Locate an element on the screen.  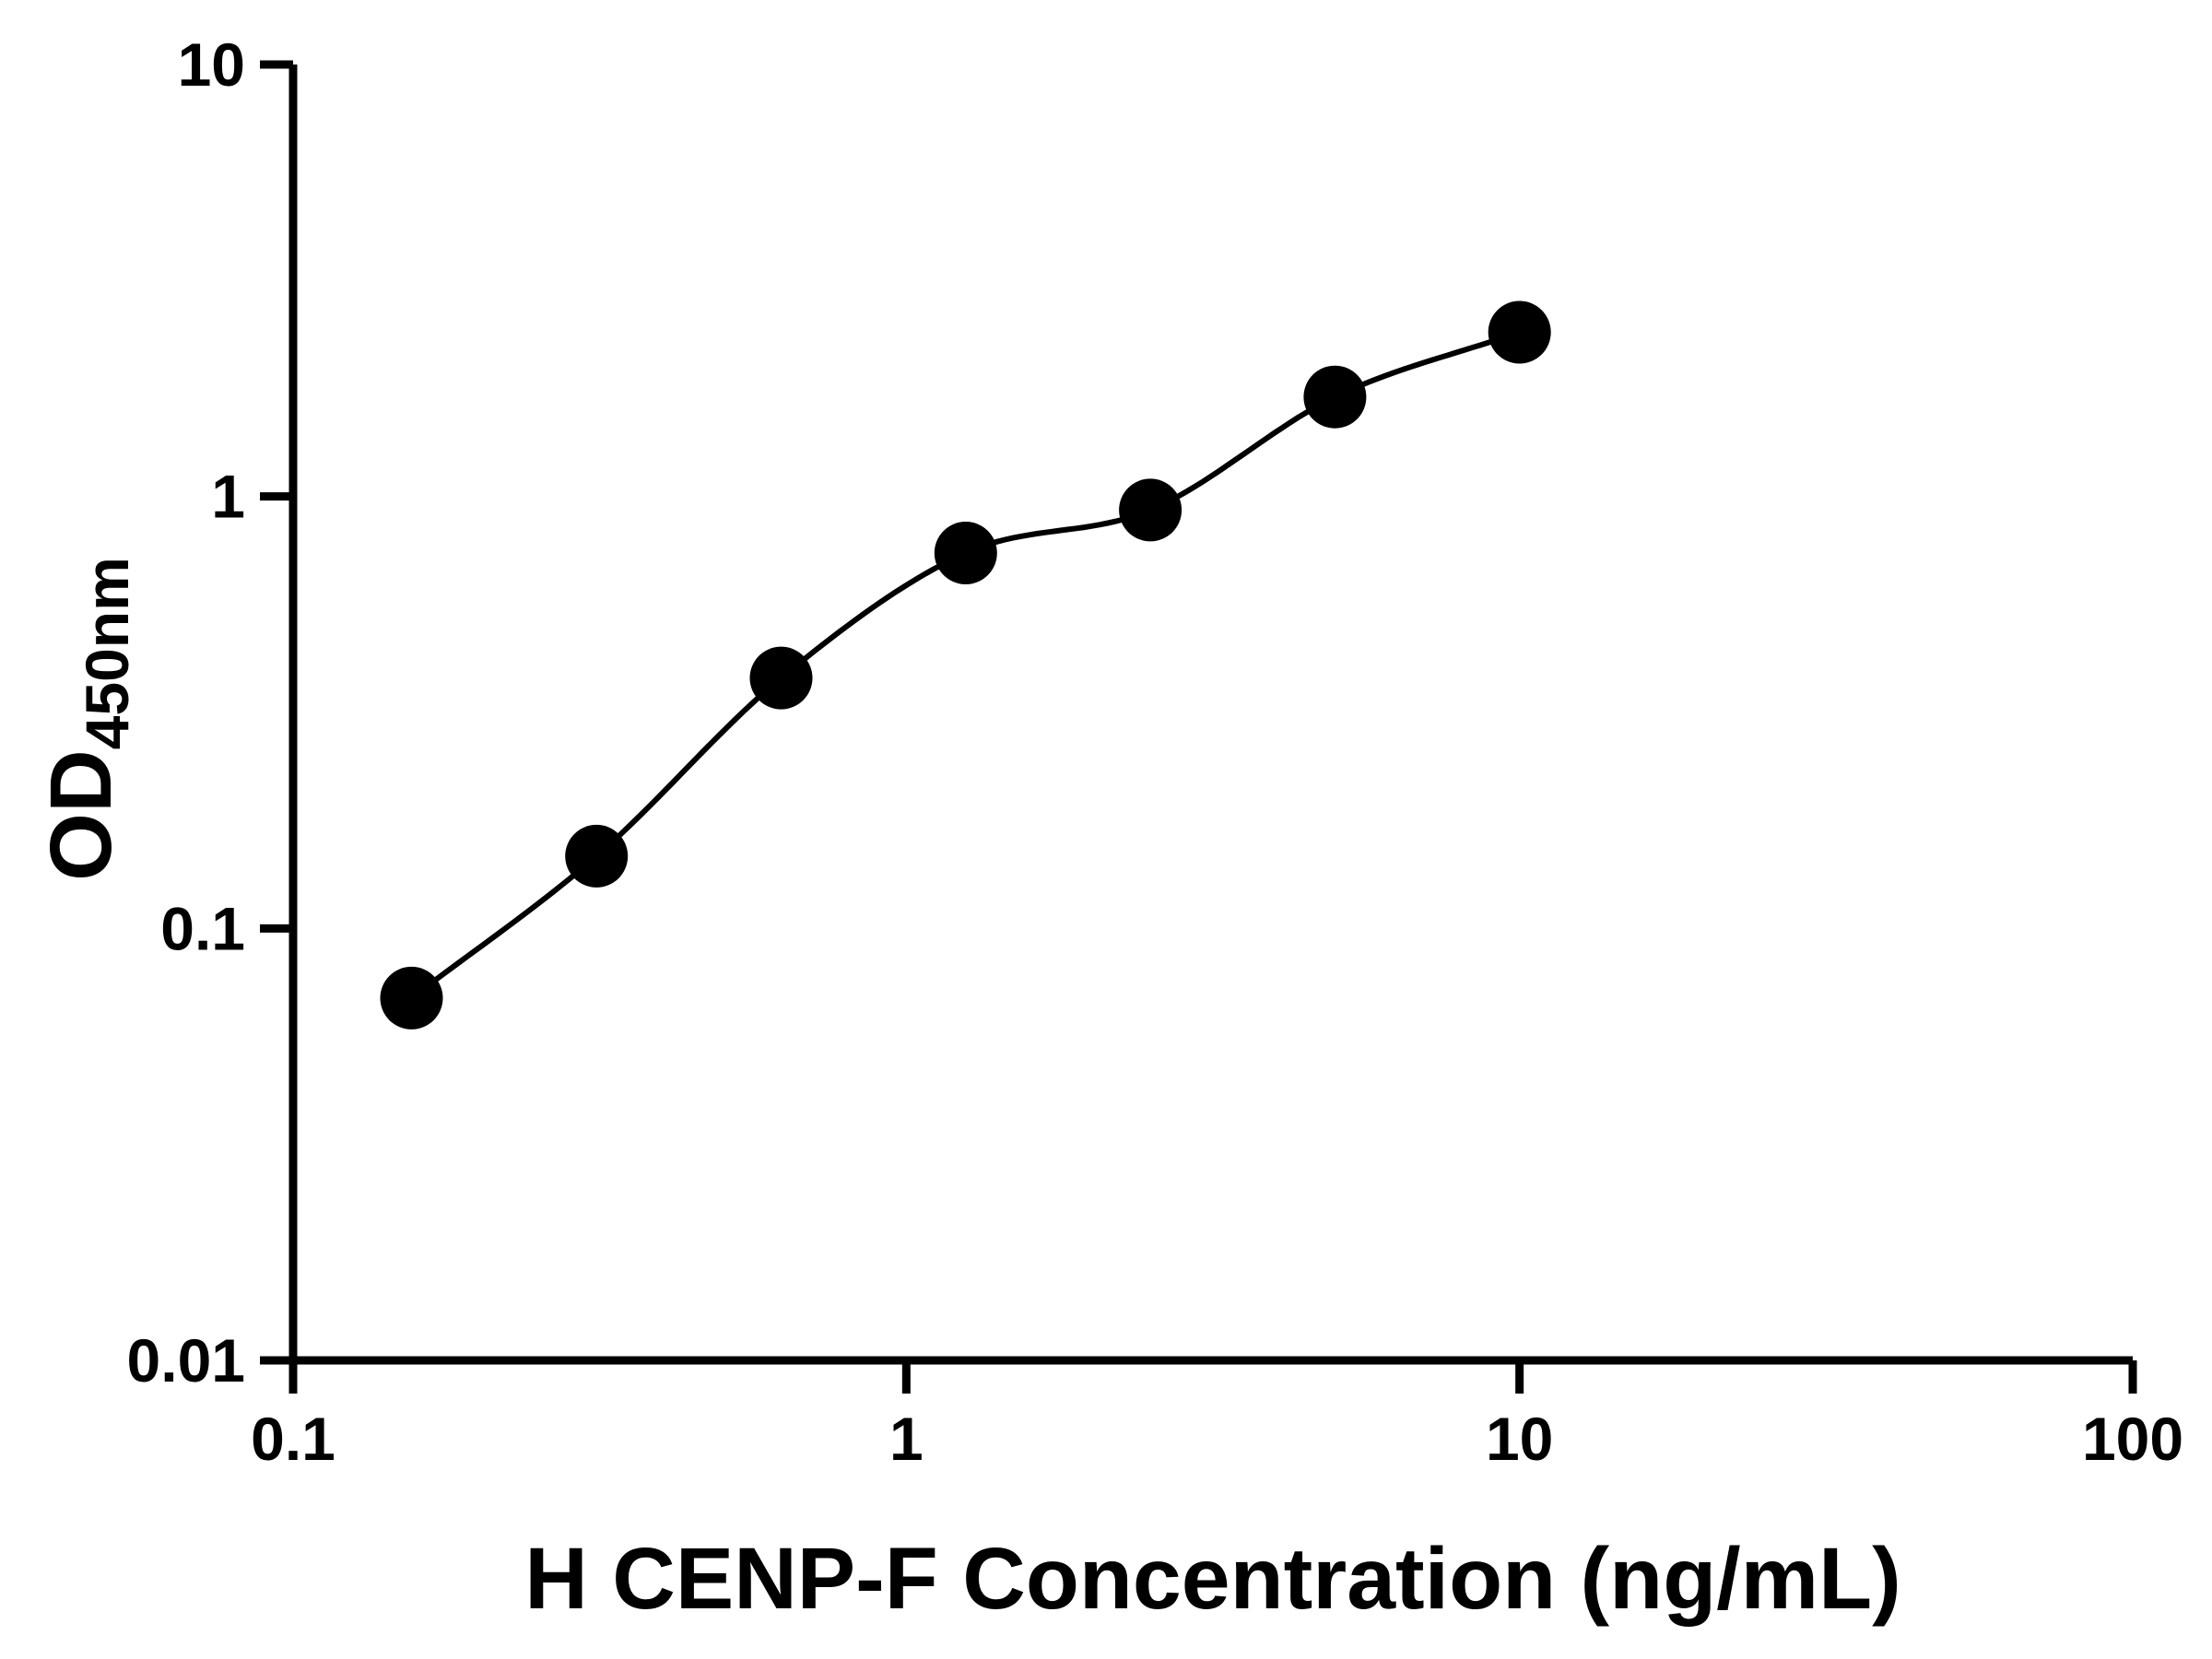
y-axis-title: OD450nm is located at coordinates (86, 719).